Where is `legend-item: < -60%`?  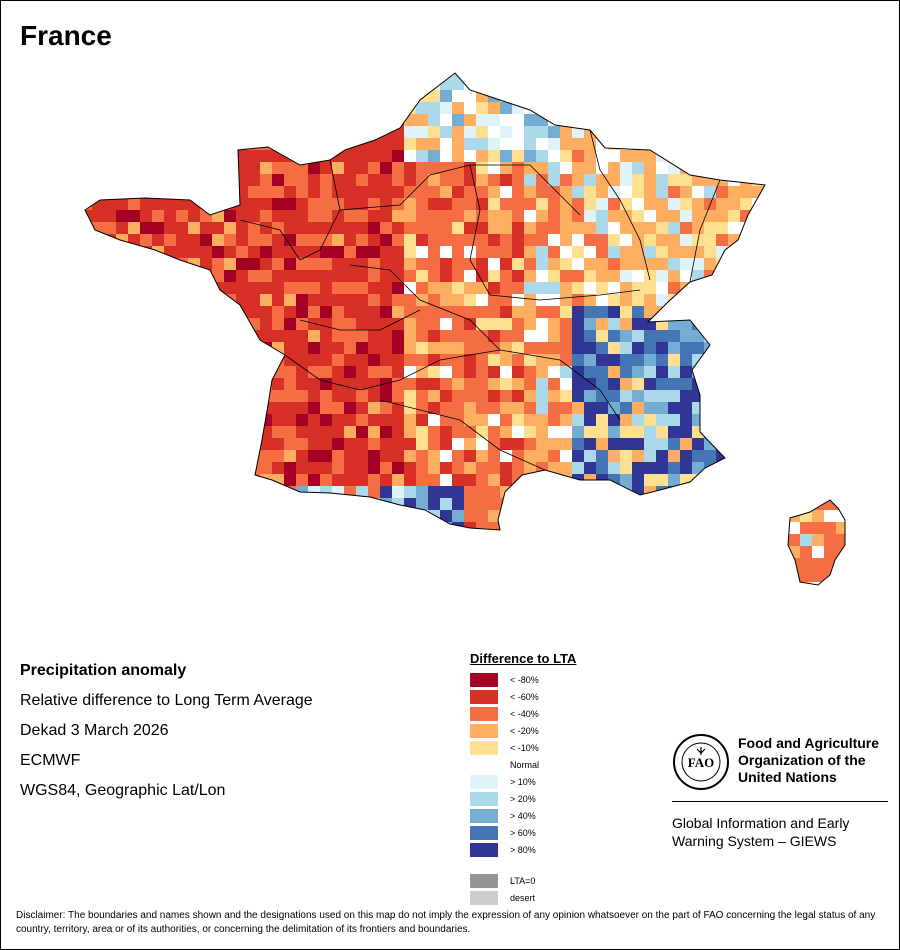
legend-item: < -60% is located at coordinates (523, 696).